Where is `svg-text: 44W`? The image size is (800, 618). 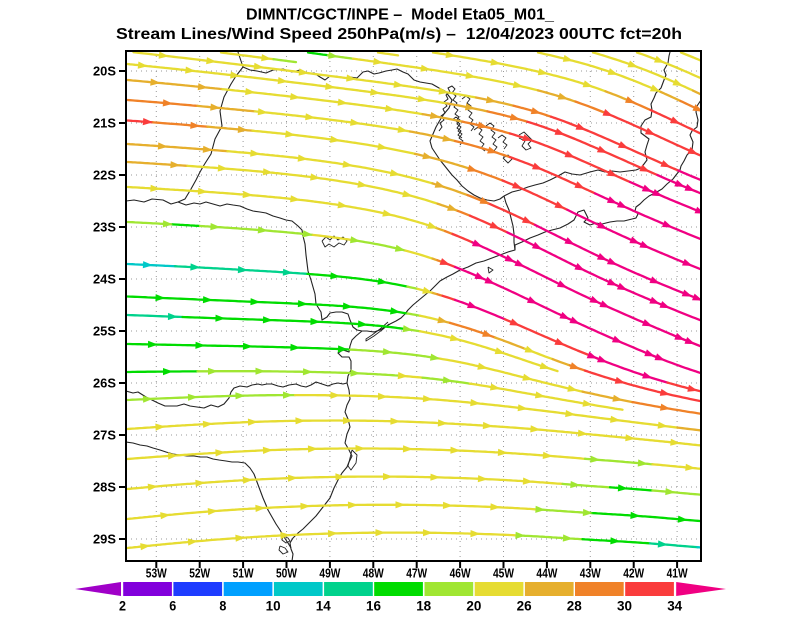
svg-text: 44W is located at coordinates (547, 573).